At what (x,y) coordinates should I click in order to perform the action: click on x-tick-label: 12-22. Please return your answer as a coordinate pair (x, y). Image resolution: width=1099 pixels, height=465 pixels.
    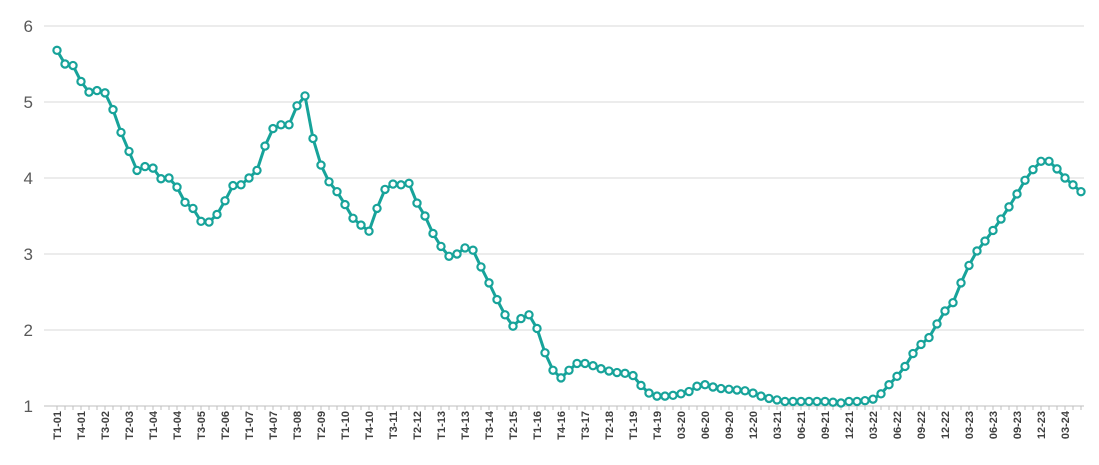
    Looking at the image, I should click on (946, 425).